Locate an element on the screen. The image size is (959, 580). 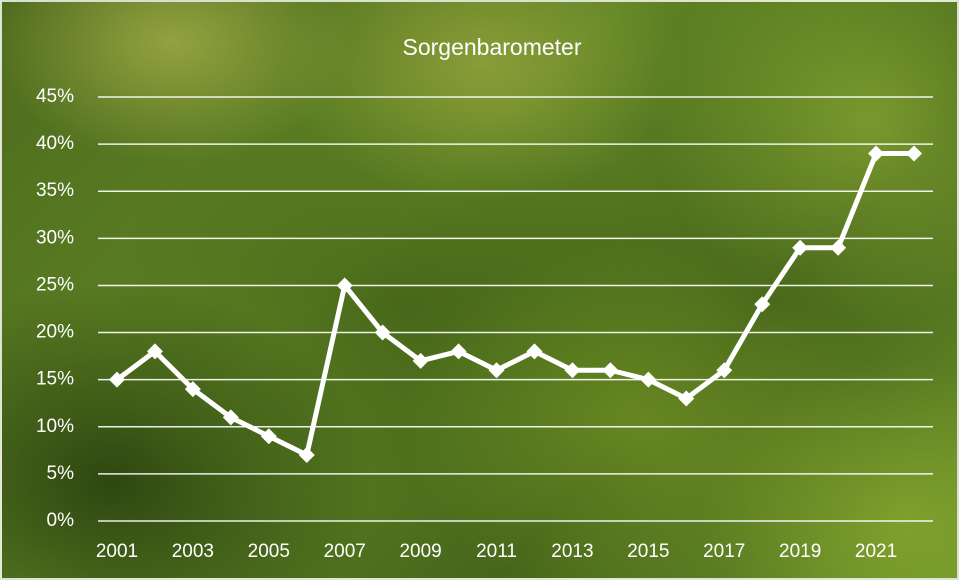
x-tick-label: 2017 is located at coordinates (724, 551).